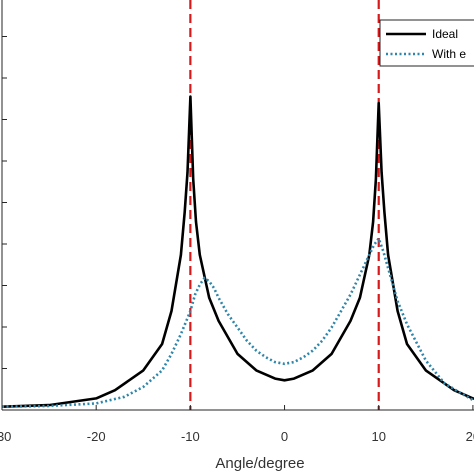  What do you see at coordinates (284, 436) in the screenshot?
I see `x-tick-label: 0` at bounding box center [284, 436].